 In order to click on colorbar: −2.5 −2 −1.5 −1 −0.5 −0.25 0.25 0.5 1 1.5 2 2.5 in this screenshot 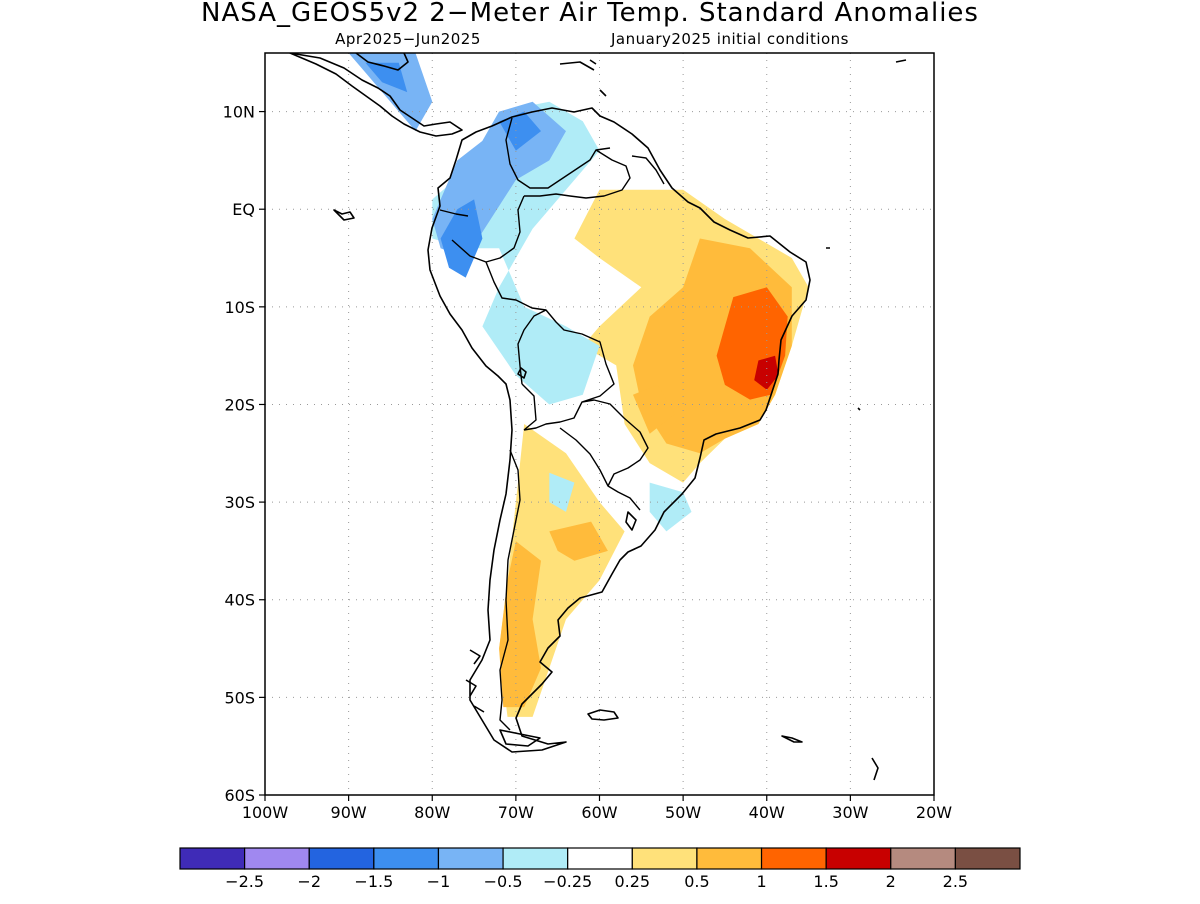, I will do `click(600, 869)`.